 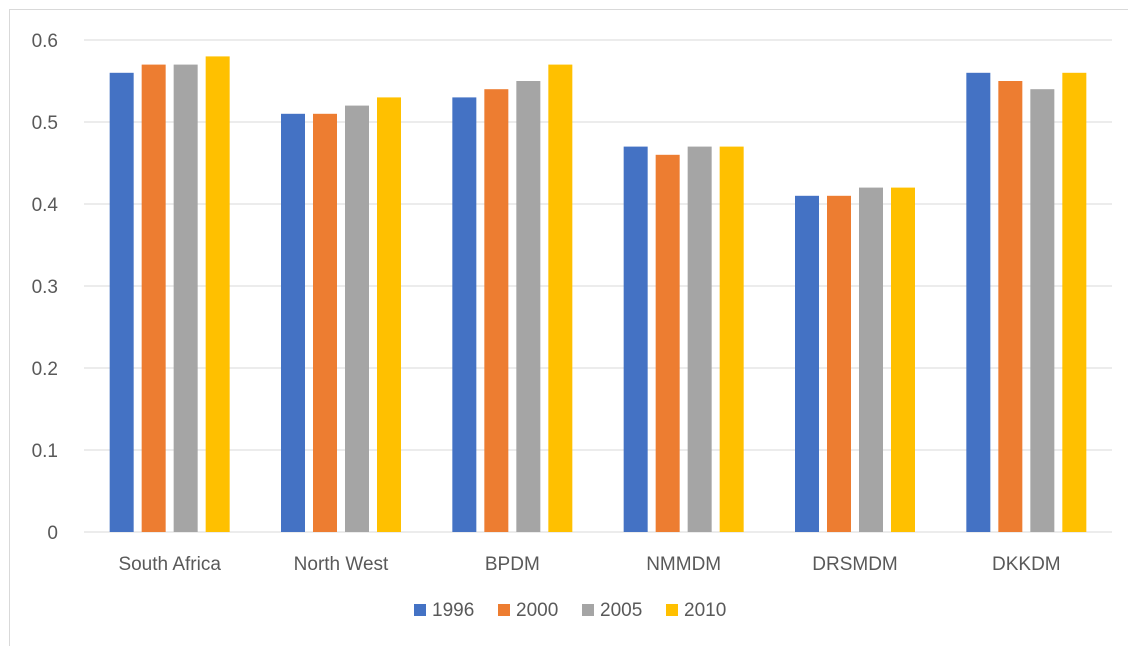 I want to click on y-axis-ticks: 0 0.1 0.2 0.3 0.4 0.5 0.6, so click(x=45, y=287).